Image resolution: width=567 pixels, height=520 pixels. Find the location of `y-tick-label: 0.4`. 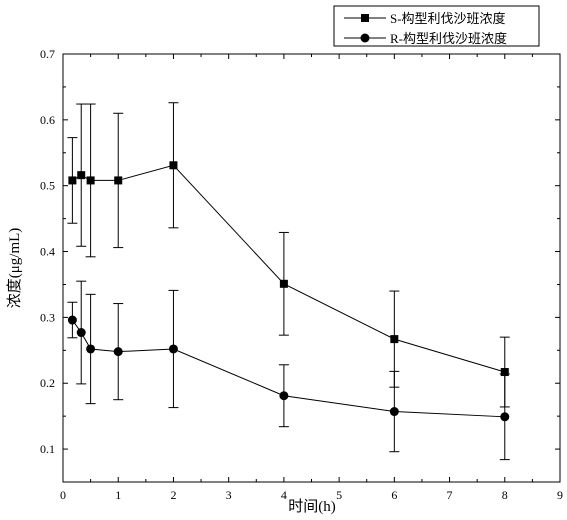

y-tick-label: 0.4 is located at coordinates (47, 252).